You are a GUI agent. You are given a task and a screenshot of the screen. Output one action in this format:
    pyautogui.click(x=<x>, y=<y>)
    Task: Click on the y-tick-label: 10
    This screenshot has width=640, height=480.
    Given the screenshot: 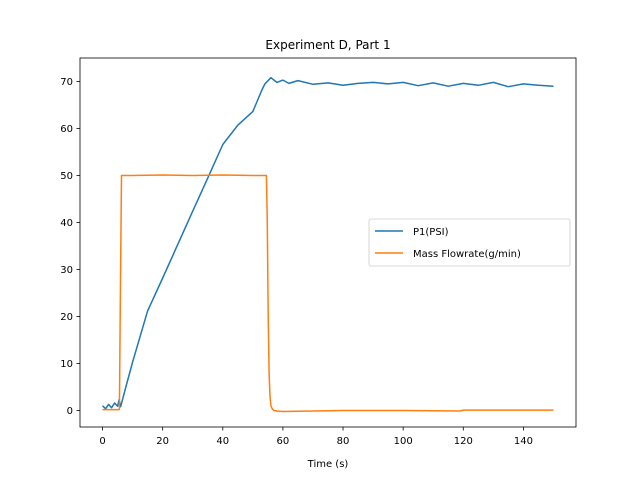 What is the action you would take?
    pyautogui.click(x=66, y=364)
    